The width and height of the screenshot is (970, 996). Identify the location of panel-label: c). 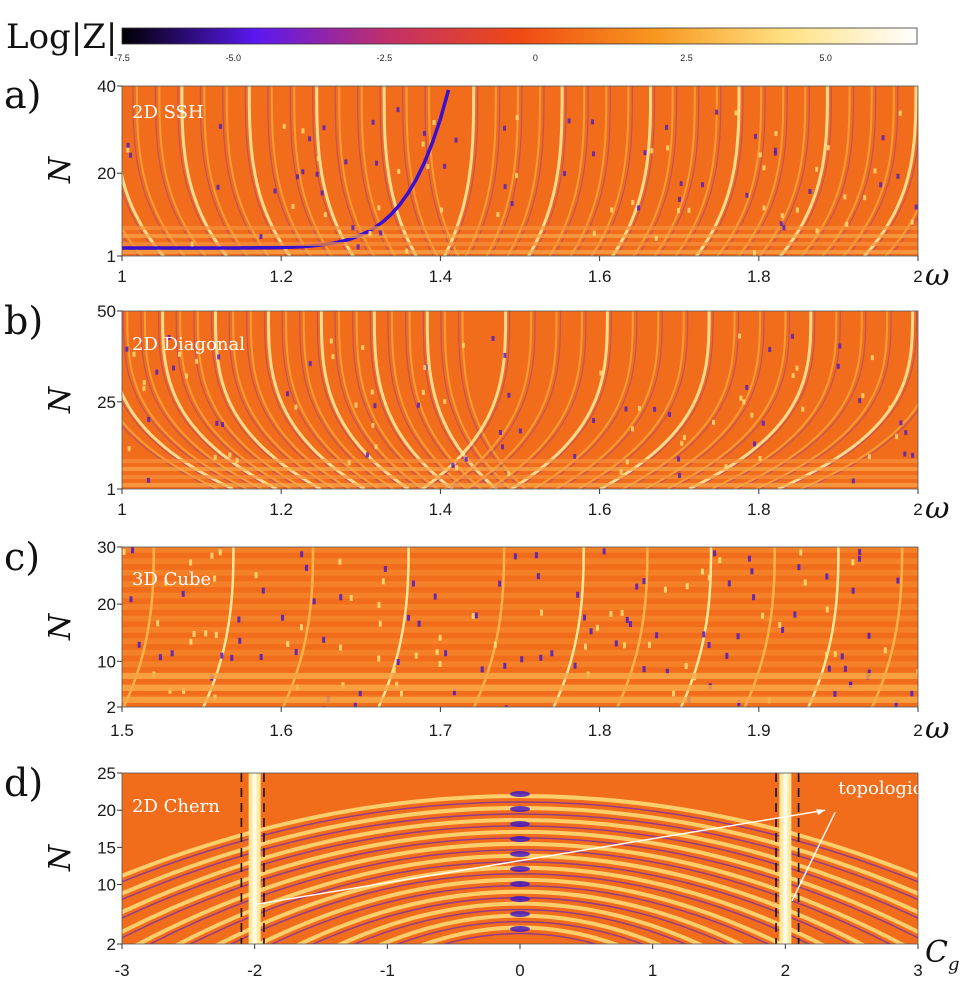
(22, 557).